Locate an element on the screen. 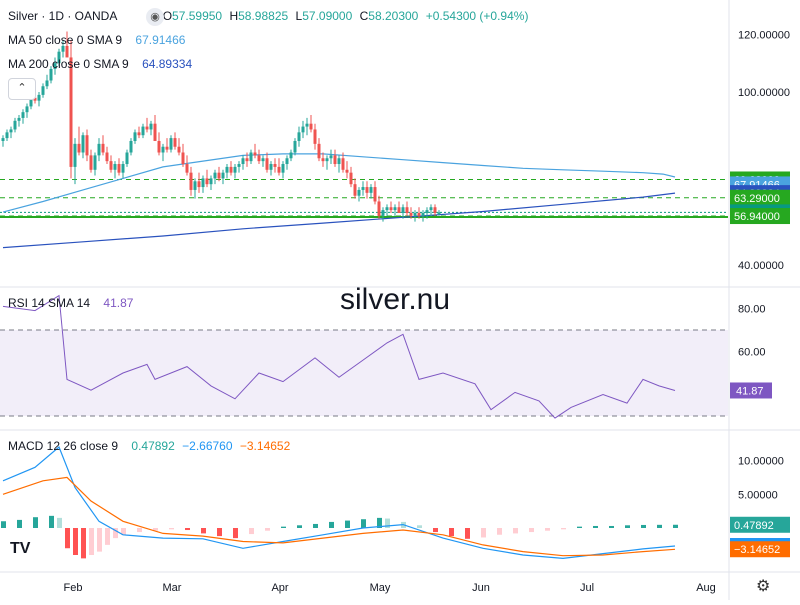 This screenshot has height=605, width=800. macd-v3: −3.14652 is located at coordinates (265, 446).